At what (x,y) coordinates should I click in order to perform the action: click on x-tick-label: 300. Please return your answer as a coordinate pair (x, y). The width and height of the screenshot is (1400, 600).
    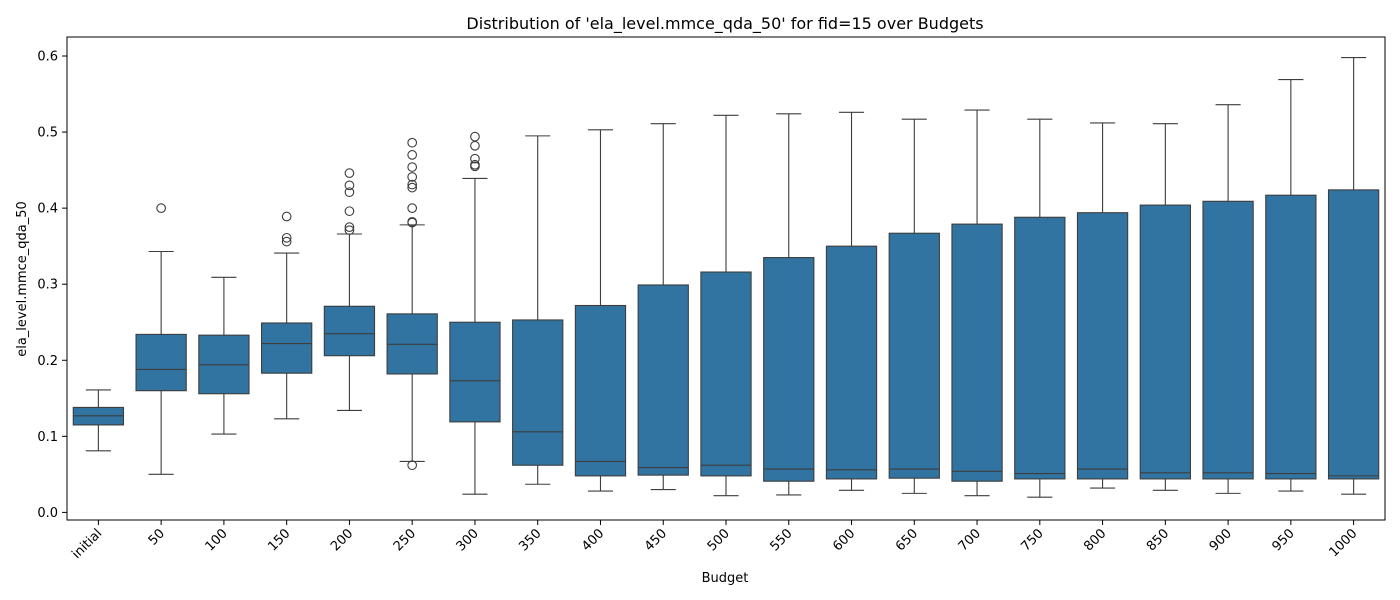
    Looking at the image, I should click on (468, 540).